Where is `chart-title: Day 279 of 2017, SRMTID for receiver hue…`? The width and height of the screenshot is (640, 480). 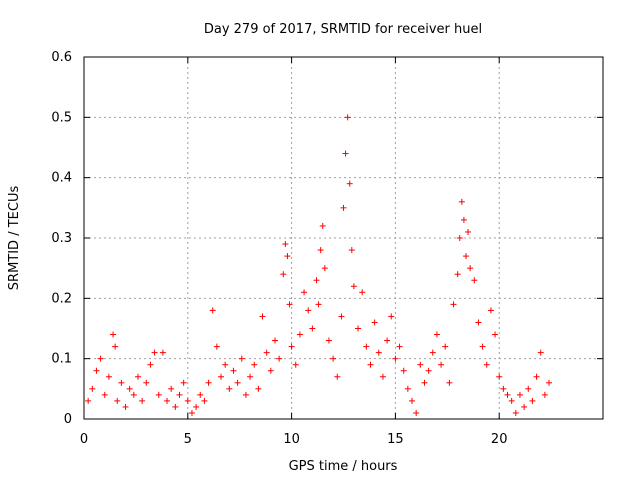 chart-title: Day 279 of 2017, SRMTID for receiver hue… is located at coordinates (343, 29).